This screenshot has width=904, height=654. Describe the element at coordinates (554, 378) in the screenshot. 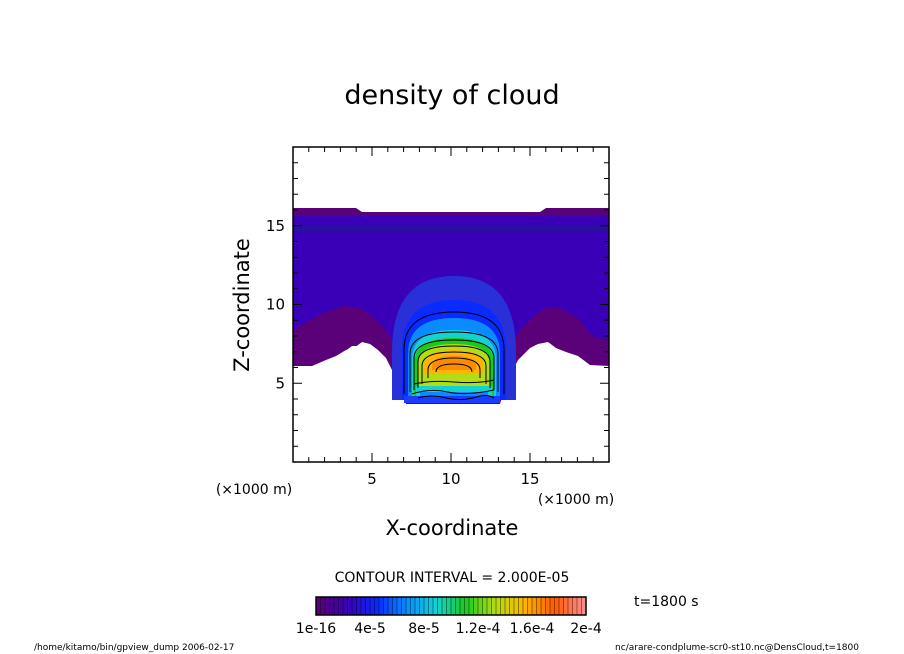

I see `field-gap-right` at that location.